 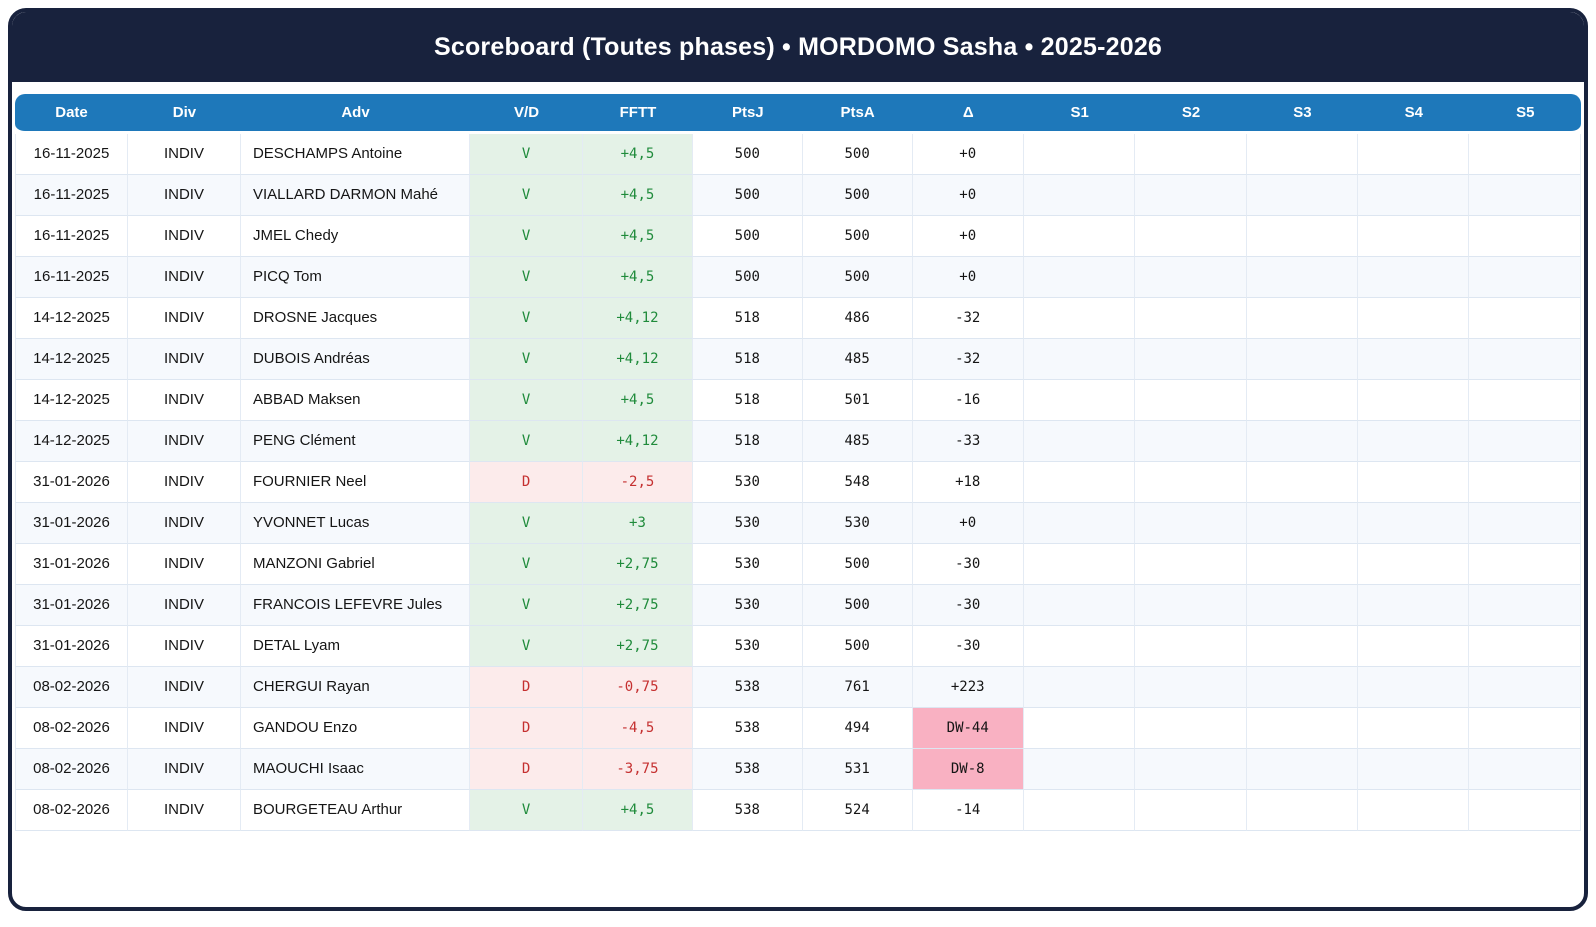 I want to click on cell-adversary: FOURNIER Neel, so click(x=355, y=482).